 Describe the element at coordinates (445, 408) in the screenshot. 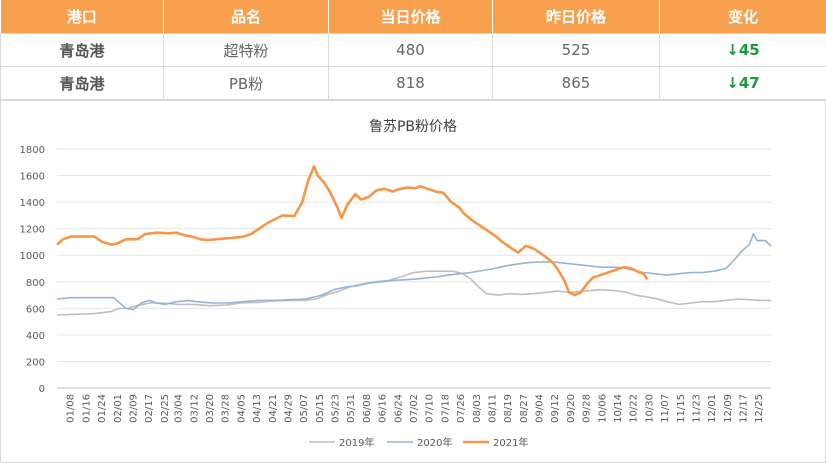

I see `x-tick-label: 07/18` at that location.